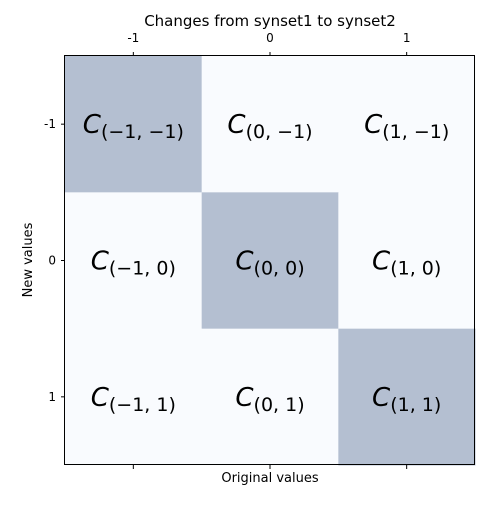  What do you see at coordinates (270, 478) in the screenshot?
I see `x-axis-label: Original values` at bounding box center [270, 478].